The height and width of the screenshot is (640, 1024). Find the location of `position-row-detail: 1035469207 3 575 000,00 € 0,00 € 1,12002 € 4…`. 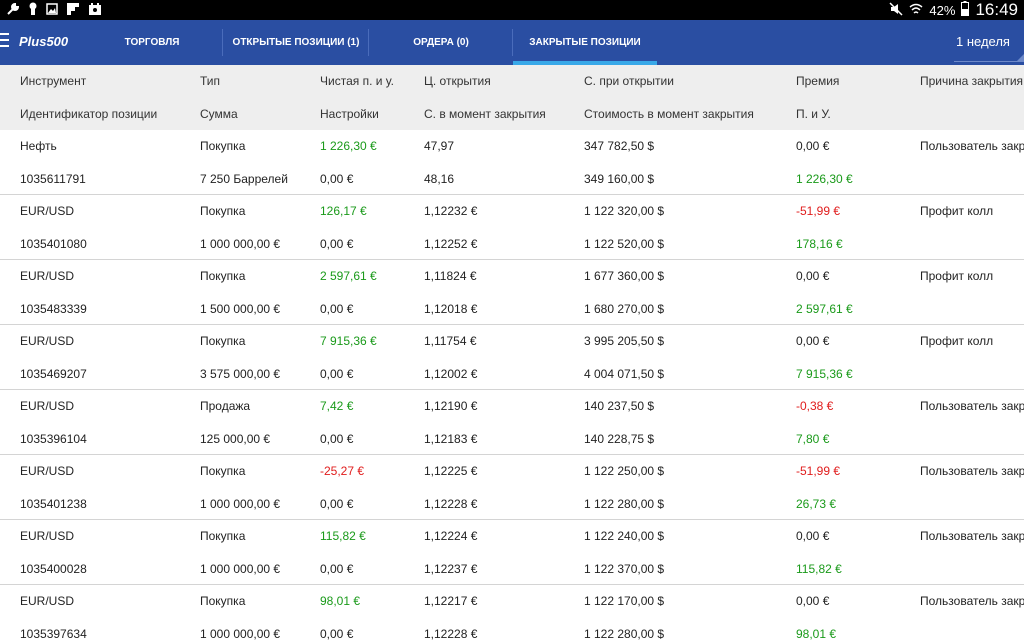

position-row-detail: 1035469207 3 575 000,00 € 0,00 € 1,12002 € 4… is located at coordinates (512, 374).